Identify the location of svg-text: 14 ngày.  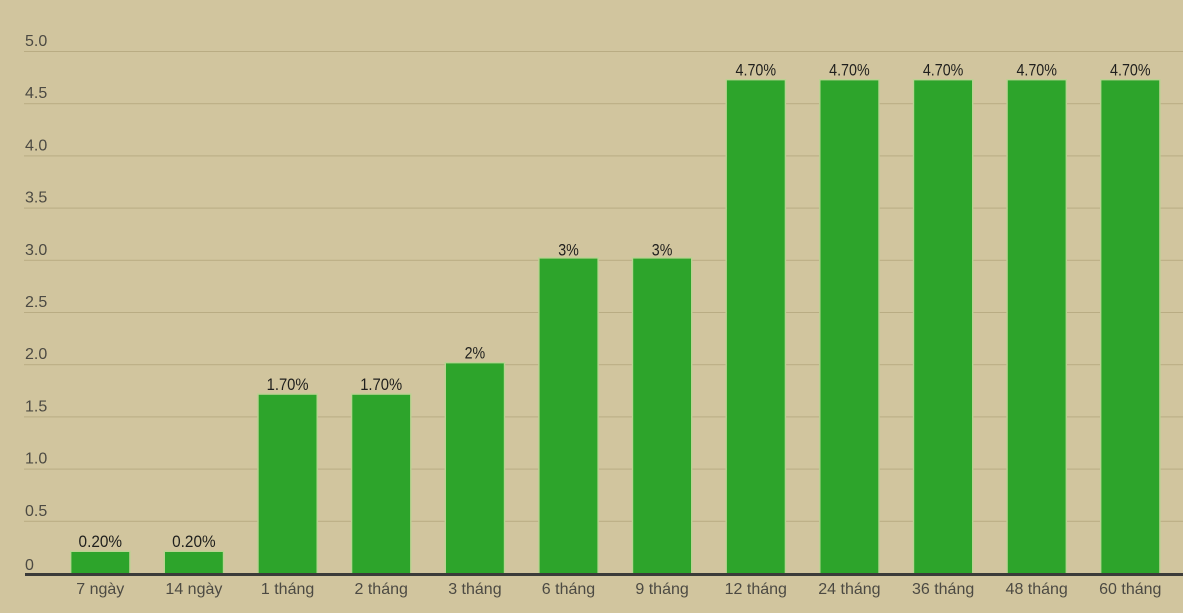
(193, 589).